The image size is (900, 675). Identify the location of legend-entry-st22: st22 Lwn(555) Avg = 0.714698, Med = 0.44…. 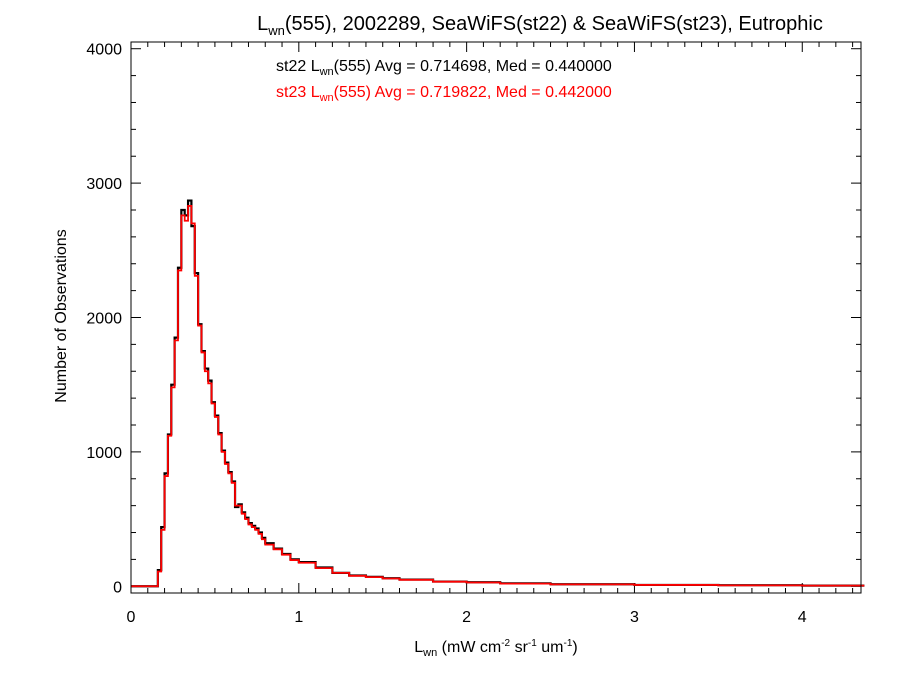
(444, 68).